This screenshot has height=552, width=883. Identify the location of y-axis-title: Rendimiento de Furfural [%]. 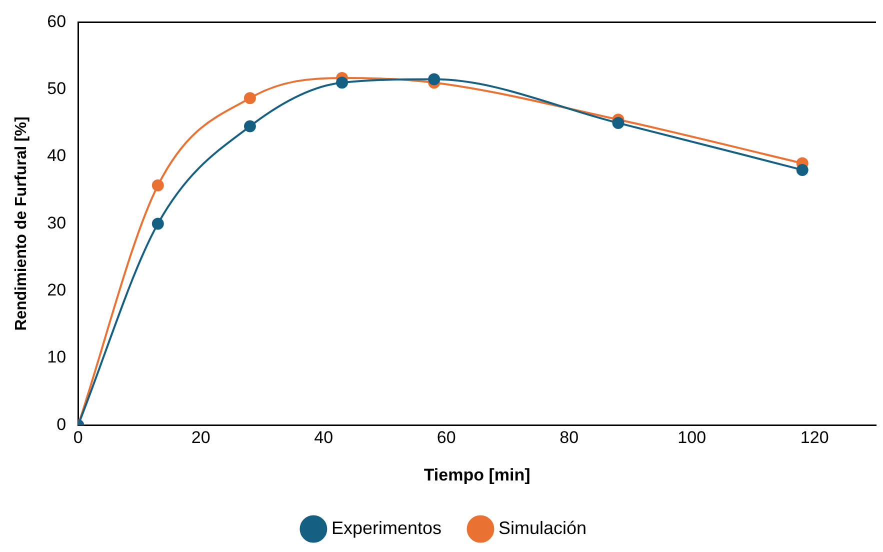
(21, 223).